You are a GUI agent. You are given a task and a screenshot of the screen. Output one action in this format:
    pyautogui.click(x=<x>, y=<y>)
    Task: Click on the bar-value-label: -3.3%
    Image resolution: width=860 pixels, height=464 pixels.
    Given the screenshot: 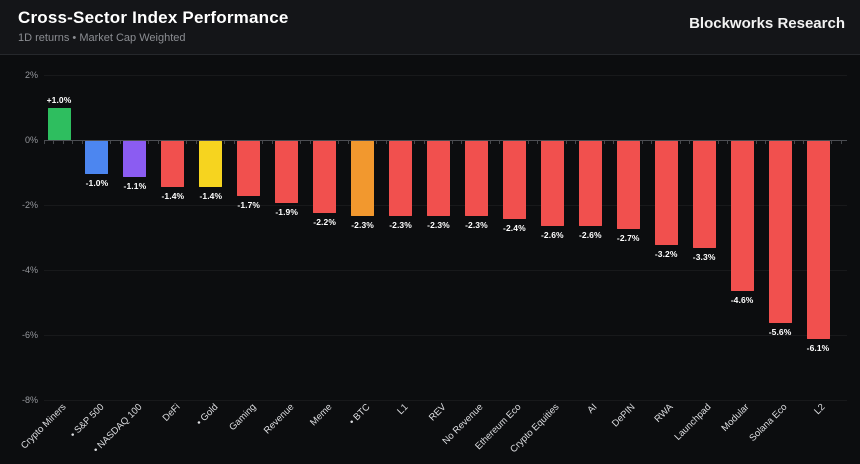 What is the action you would take?
    pyautogui.click(x=704, y=257)
    